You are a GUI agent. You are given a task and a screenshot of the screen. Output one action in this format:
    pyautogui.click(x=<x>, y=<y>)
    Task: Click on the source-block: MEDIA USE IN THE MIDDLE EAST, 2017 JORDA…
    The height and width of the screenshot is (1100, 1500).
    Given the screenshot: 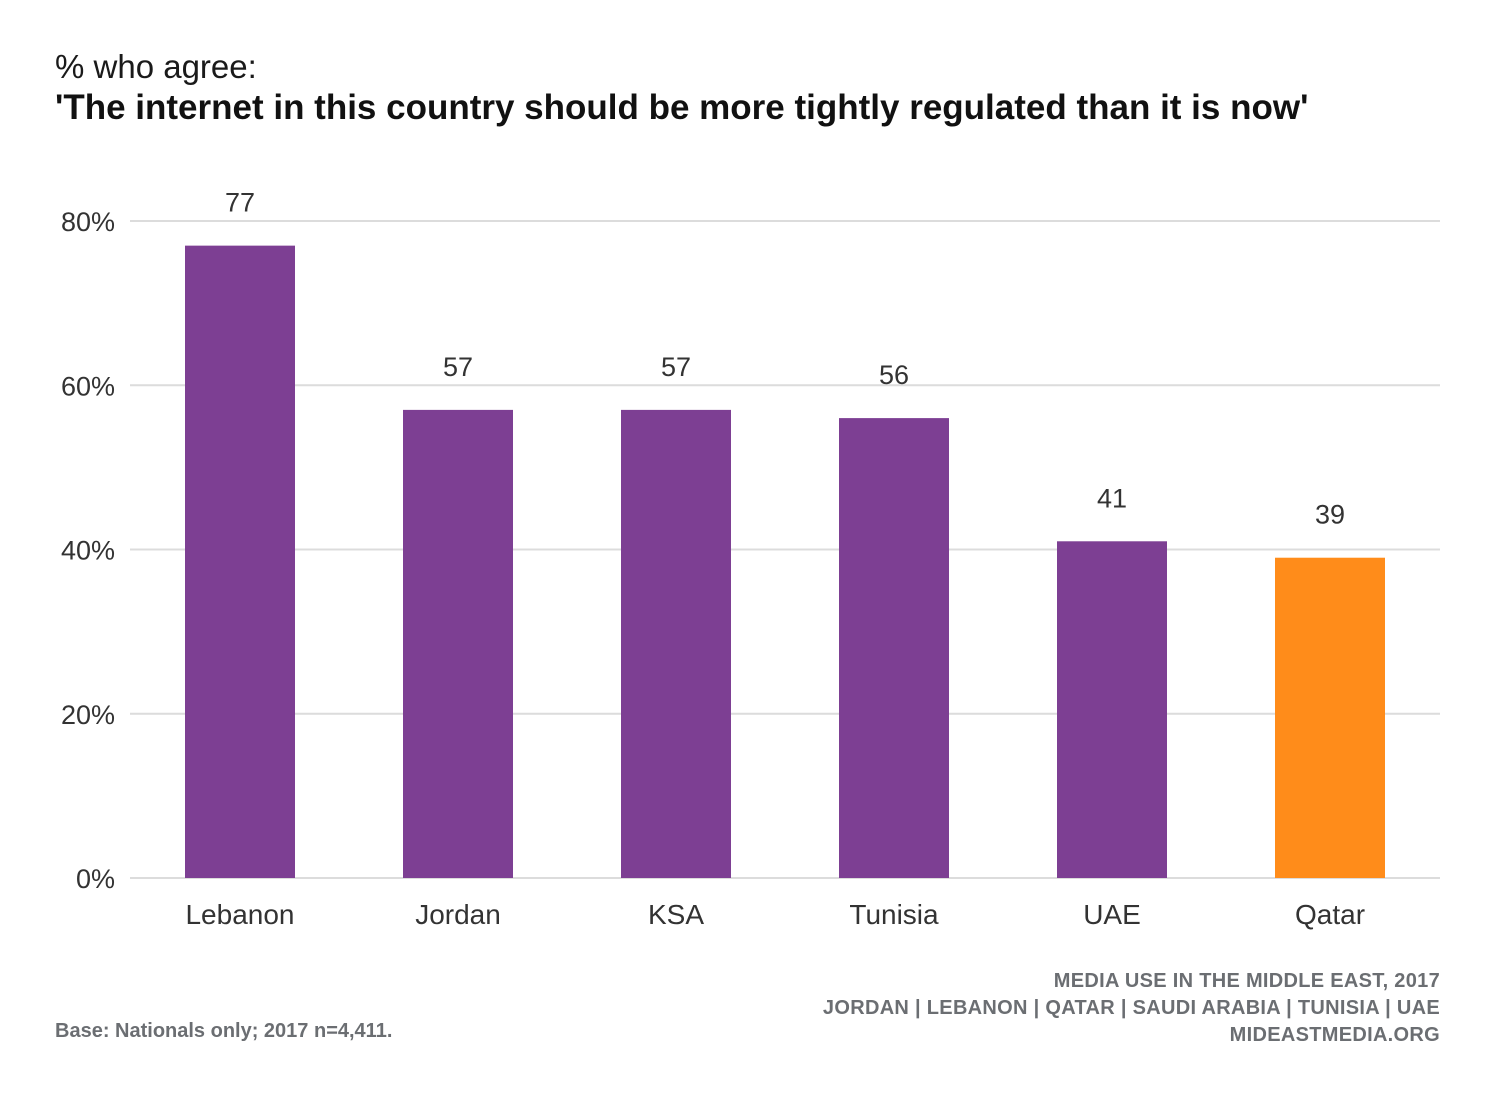 What is the action you would take?
    pyautogui.click(x=1131, y=1008)
    